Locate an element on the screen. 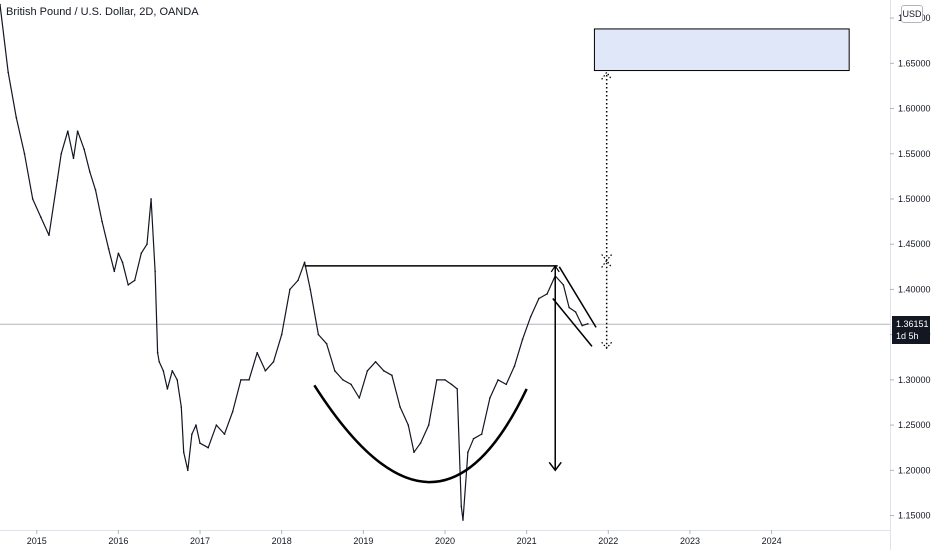 This screenshot has width=932, height=550. y-tick-label: 1.20000 is located at coordinates (914, 470).